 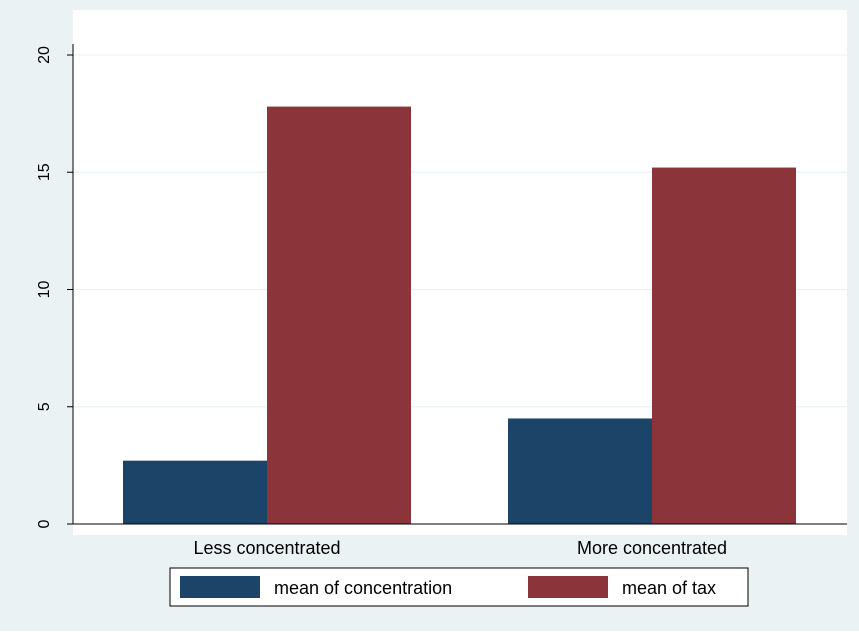 I want to click on y-tick-label: 10, so click(x=44, y=290).